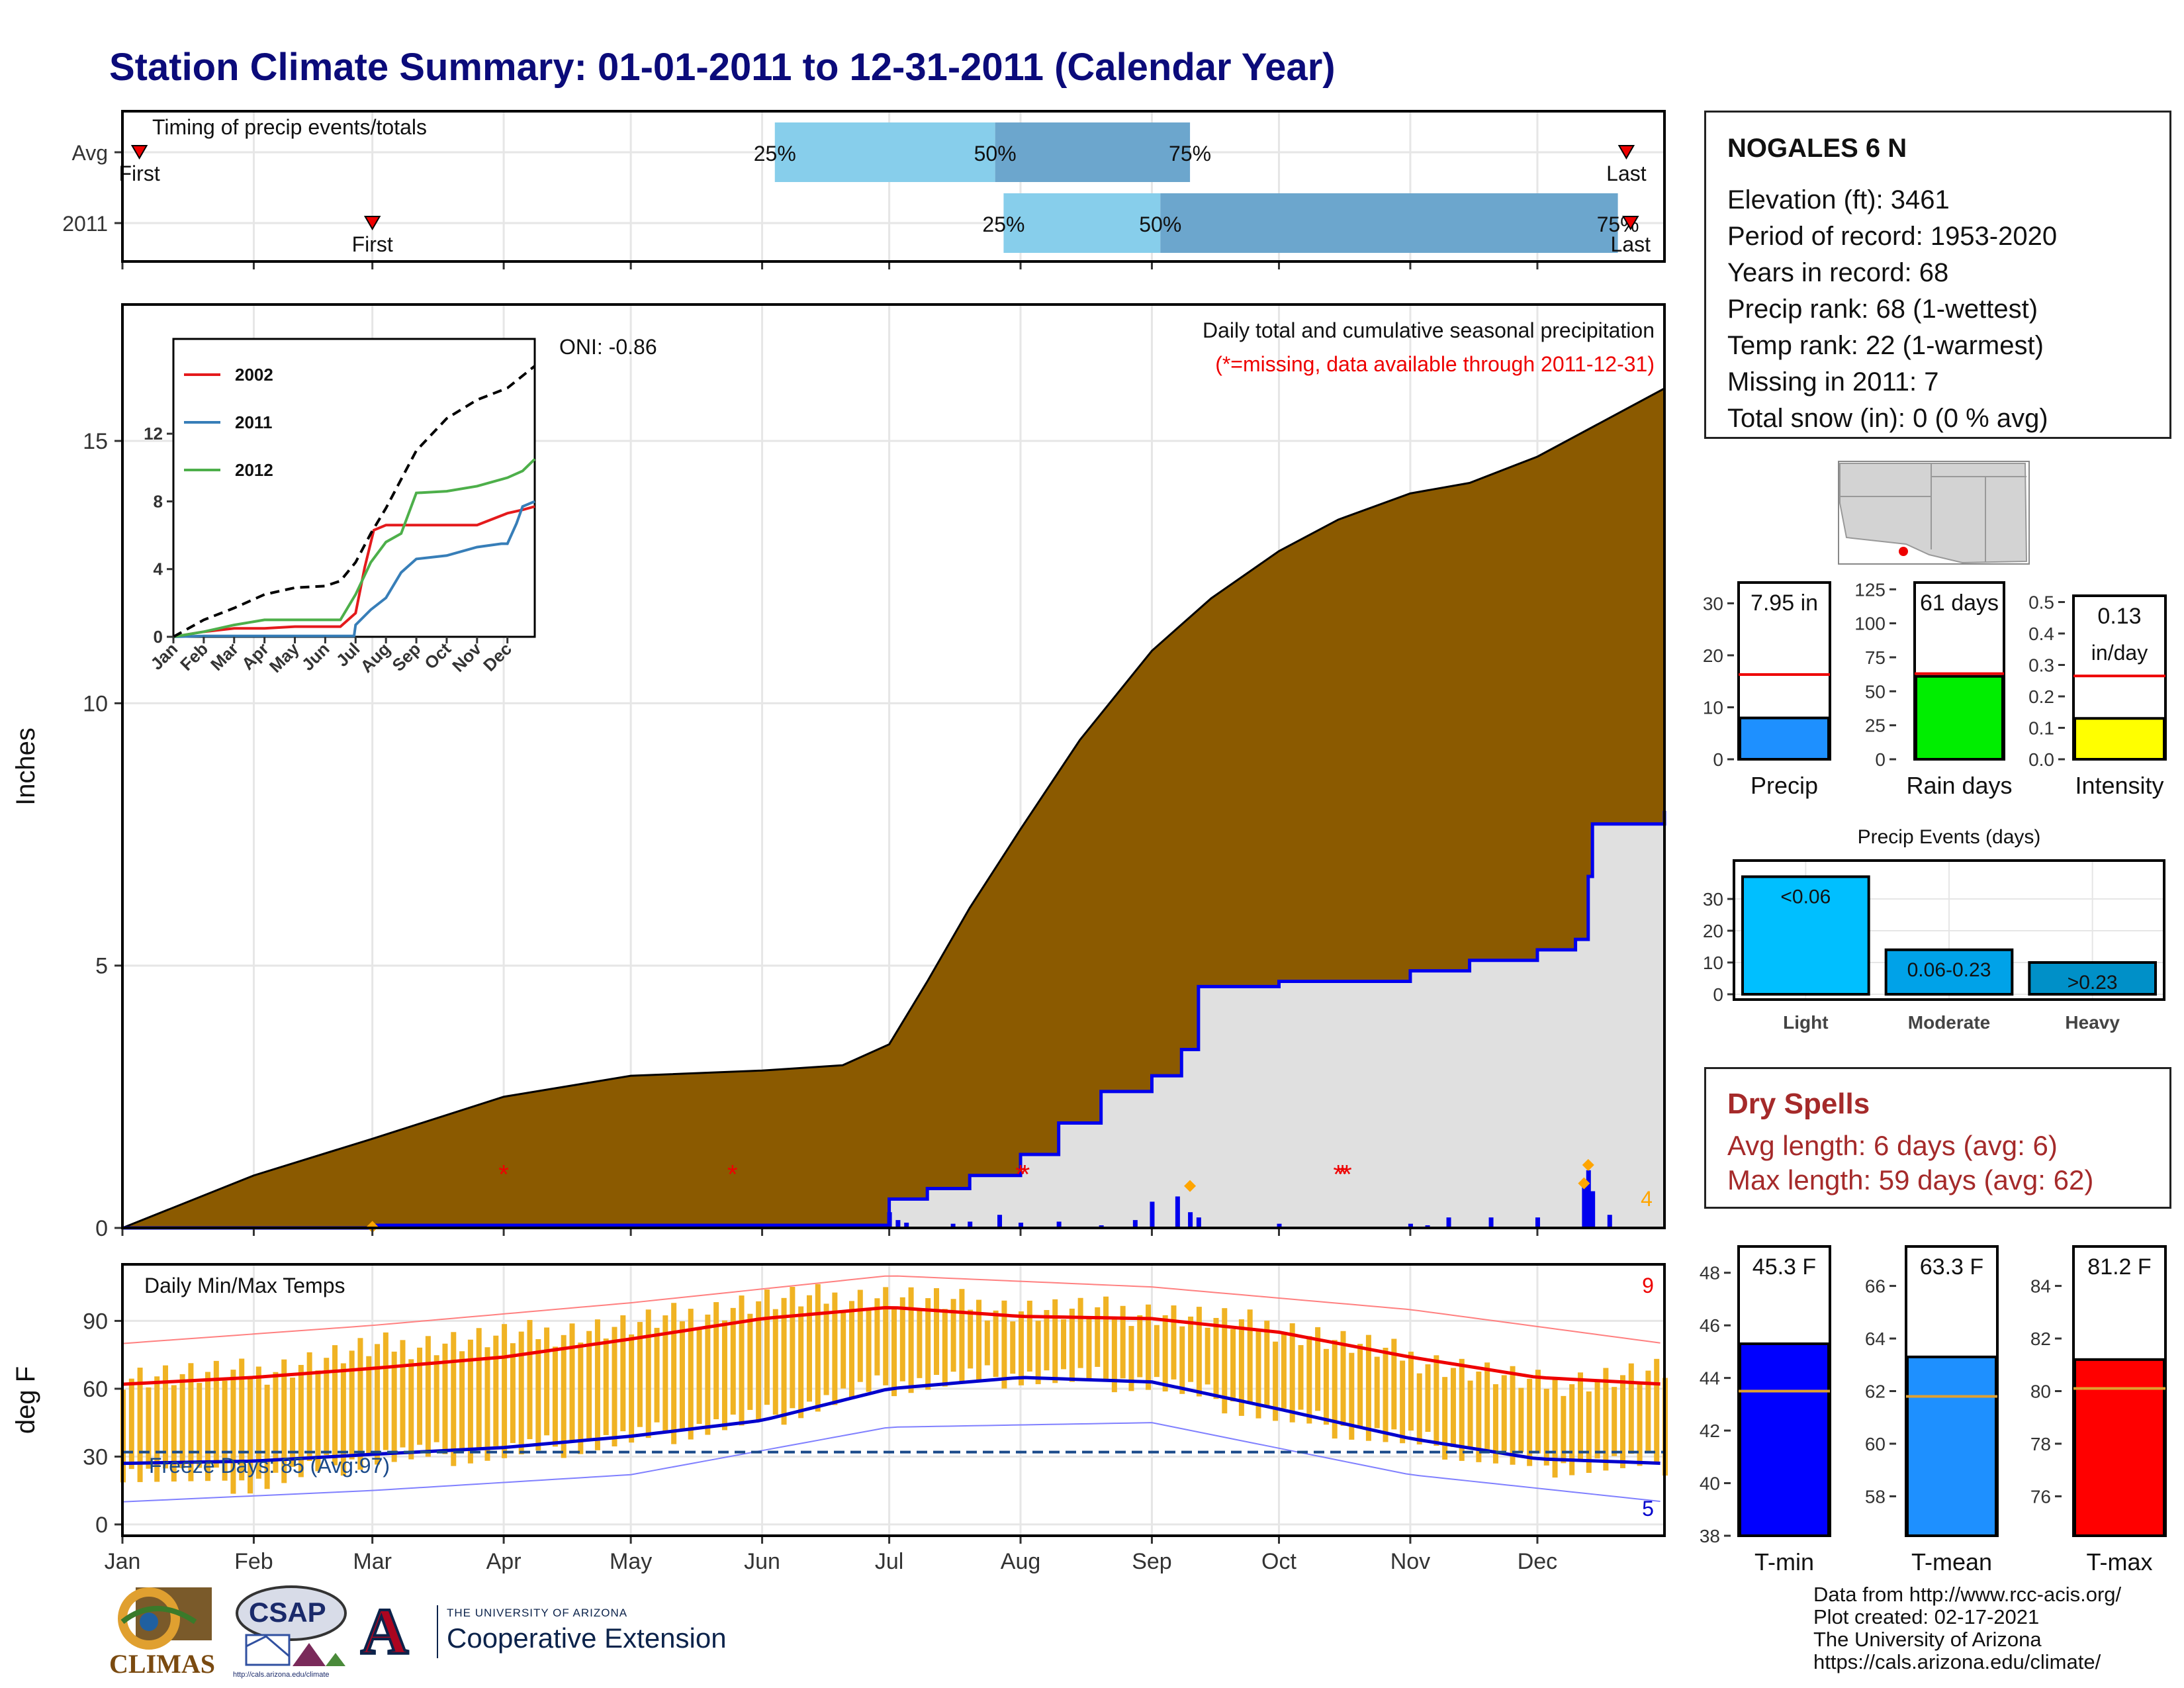  What do you see at coordinates (1713, 899) in the screenshot?
I see `events-y-tick-label: 30` at bounding box center [1713, 899].